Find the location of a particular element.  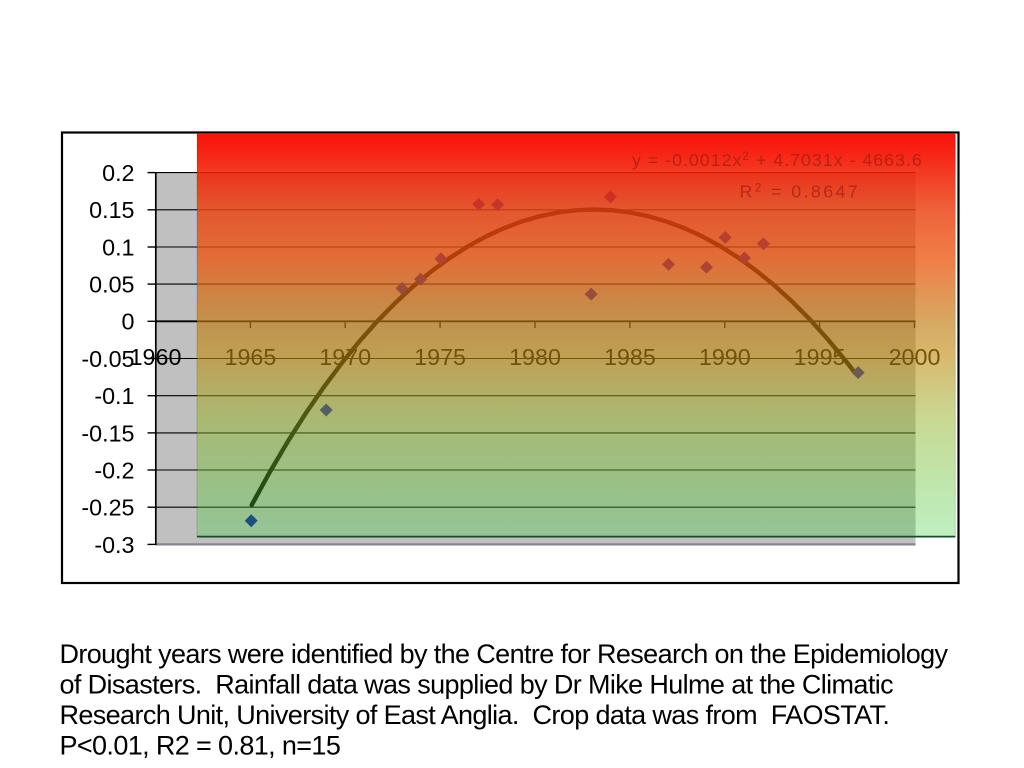

svg-text: 0 is located at coordinates (128, 322).